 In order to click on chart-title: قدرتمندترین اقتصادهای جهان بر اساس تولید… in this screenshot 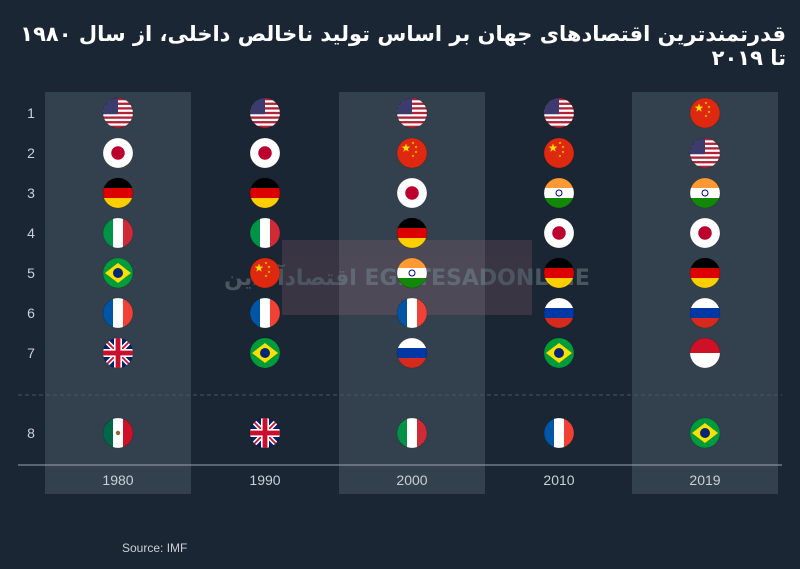, I will do `click(403, 46)`.